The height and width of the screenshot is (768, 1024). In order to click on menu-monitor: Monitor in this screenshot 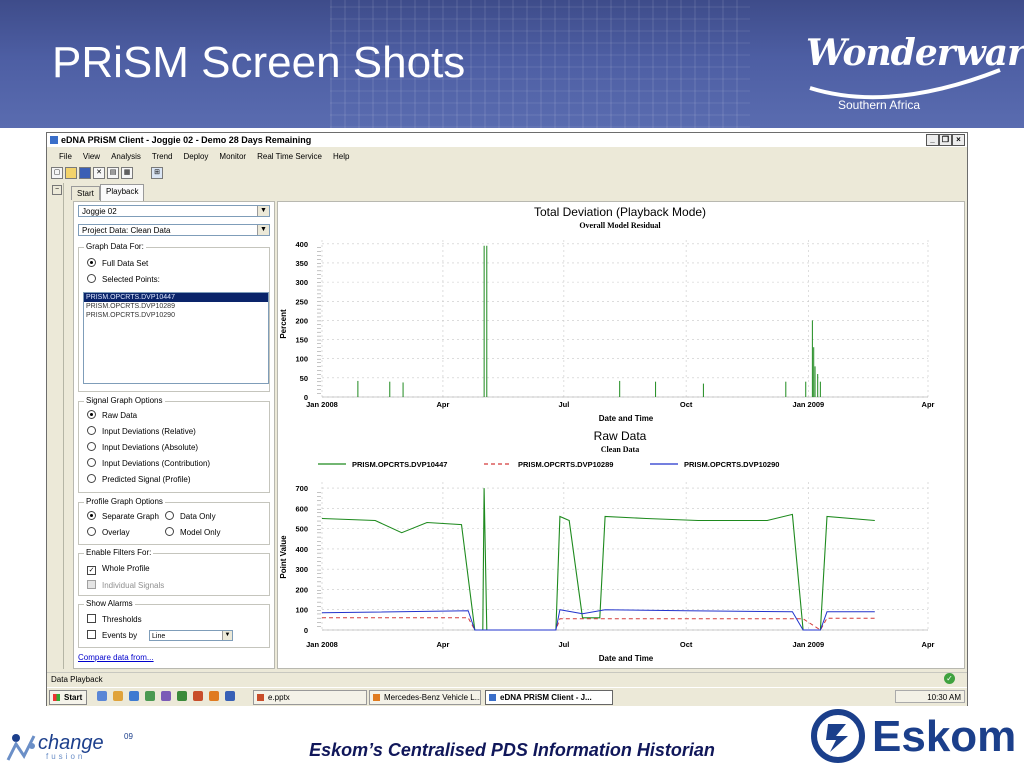, I will do `click(233, 156)`.